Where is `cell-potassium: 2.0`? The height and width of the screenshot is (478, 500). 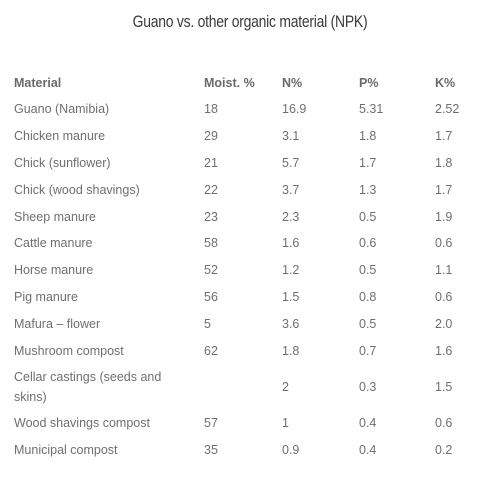
cell-potassium: 2.0 is located at coordinates (444, 323).